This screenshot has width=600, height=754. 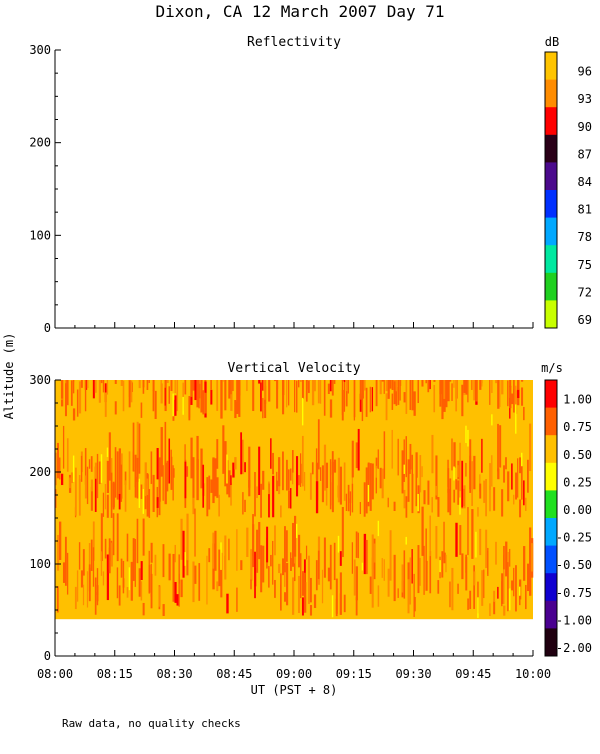 I want to click on reflectivity-title: Reflectivity, so click(x=294, y=42).